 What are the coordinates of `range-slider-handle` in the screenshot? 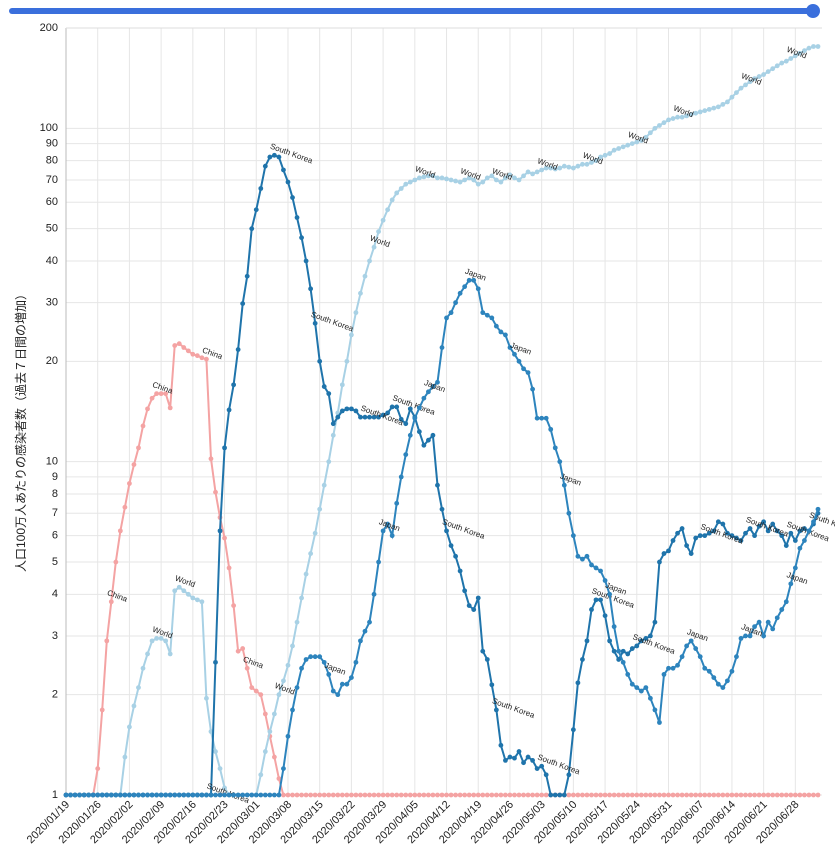 It's located at (813, 11).